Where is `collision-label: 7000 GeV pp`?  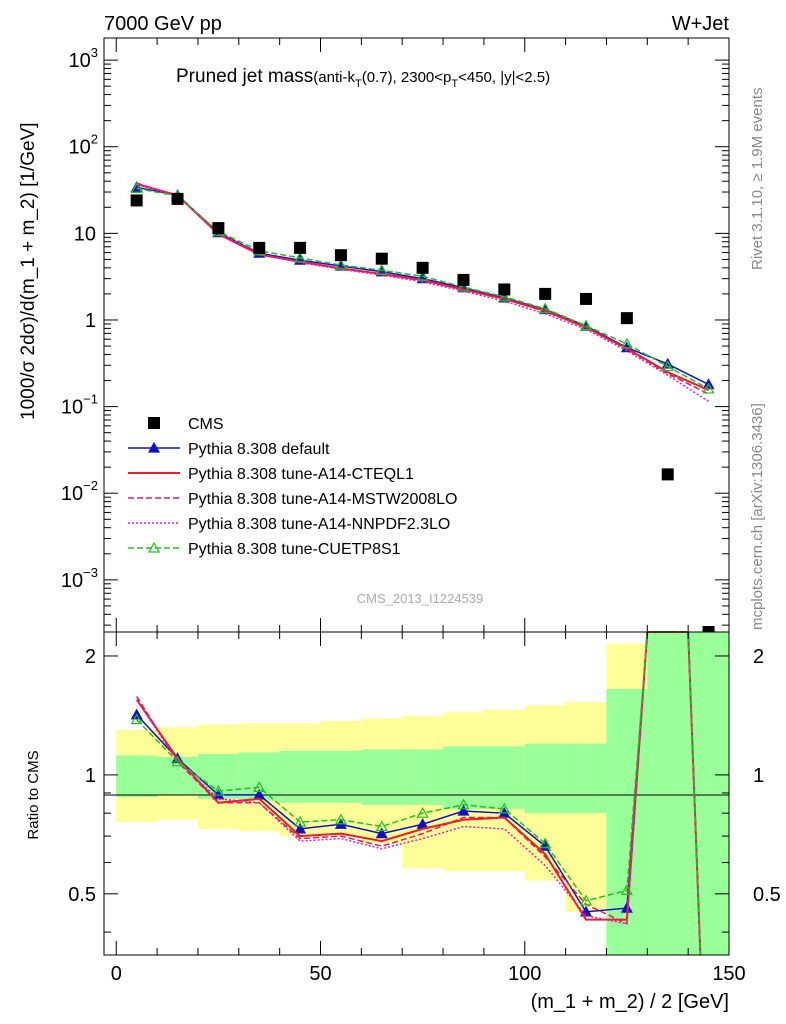
collision-label: 7000 GeV pp is located at coordinates (163, 24).